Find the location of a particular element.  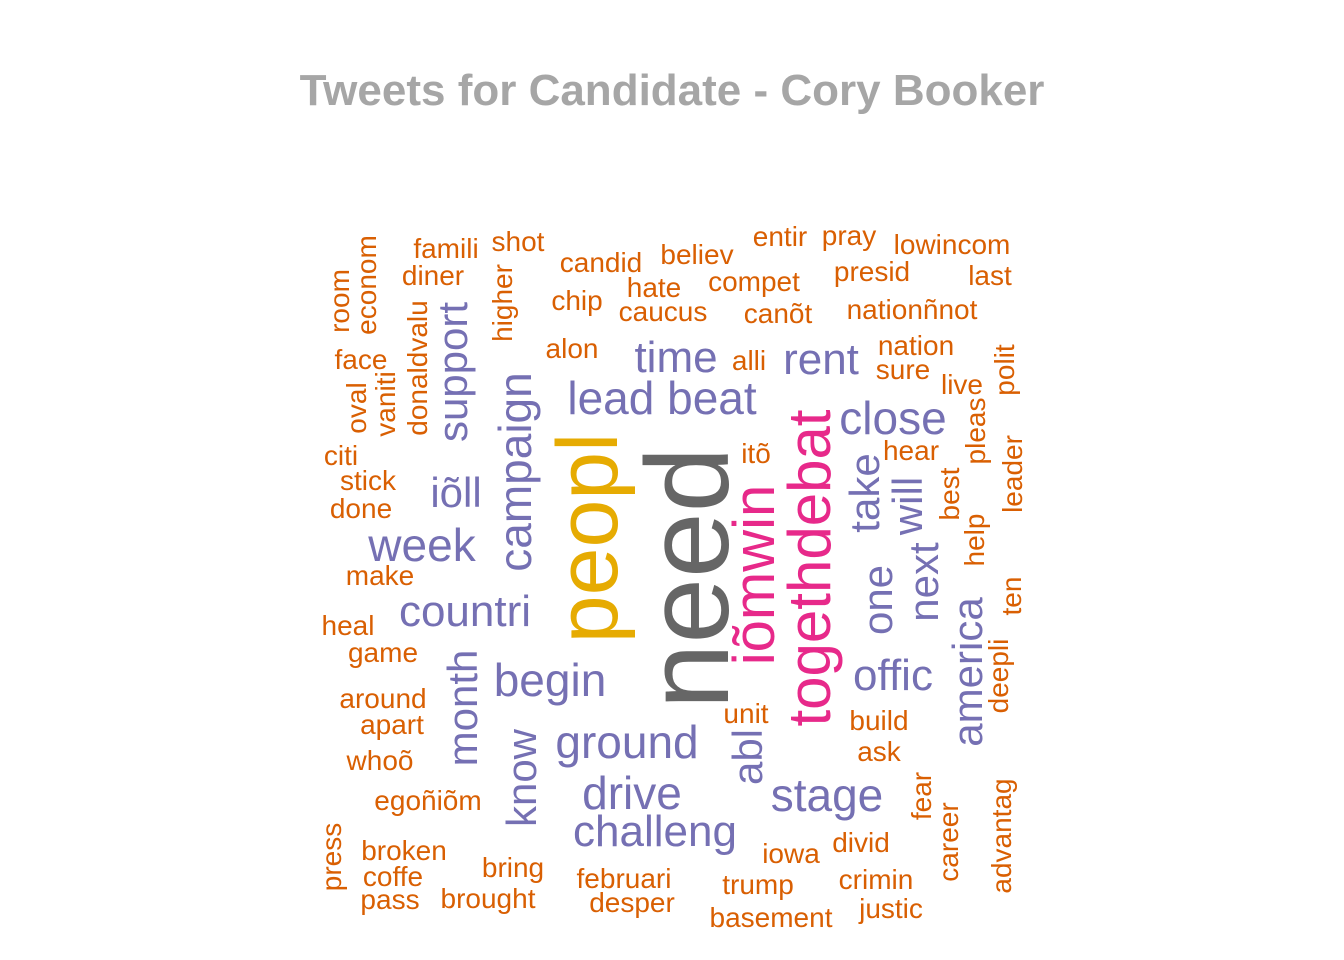

word-pass: pass is located at coordinates (390, 899).